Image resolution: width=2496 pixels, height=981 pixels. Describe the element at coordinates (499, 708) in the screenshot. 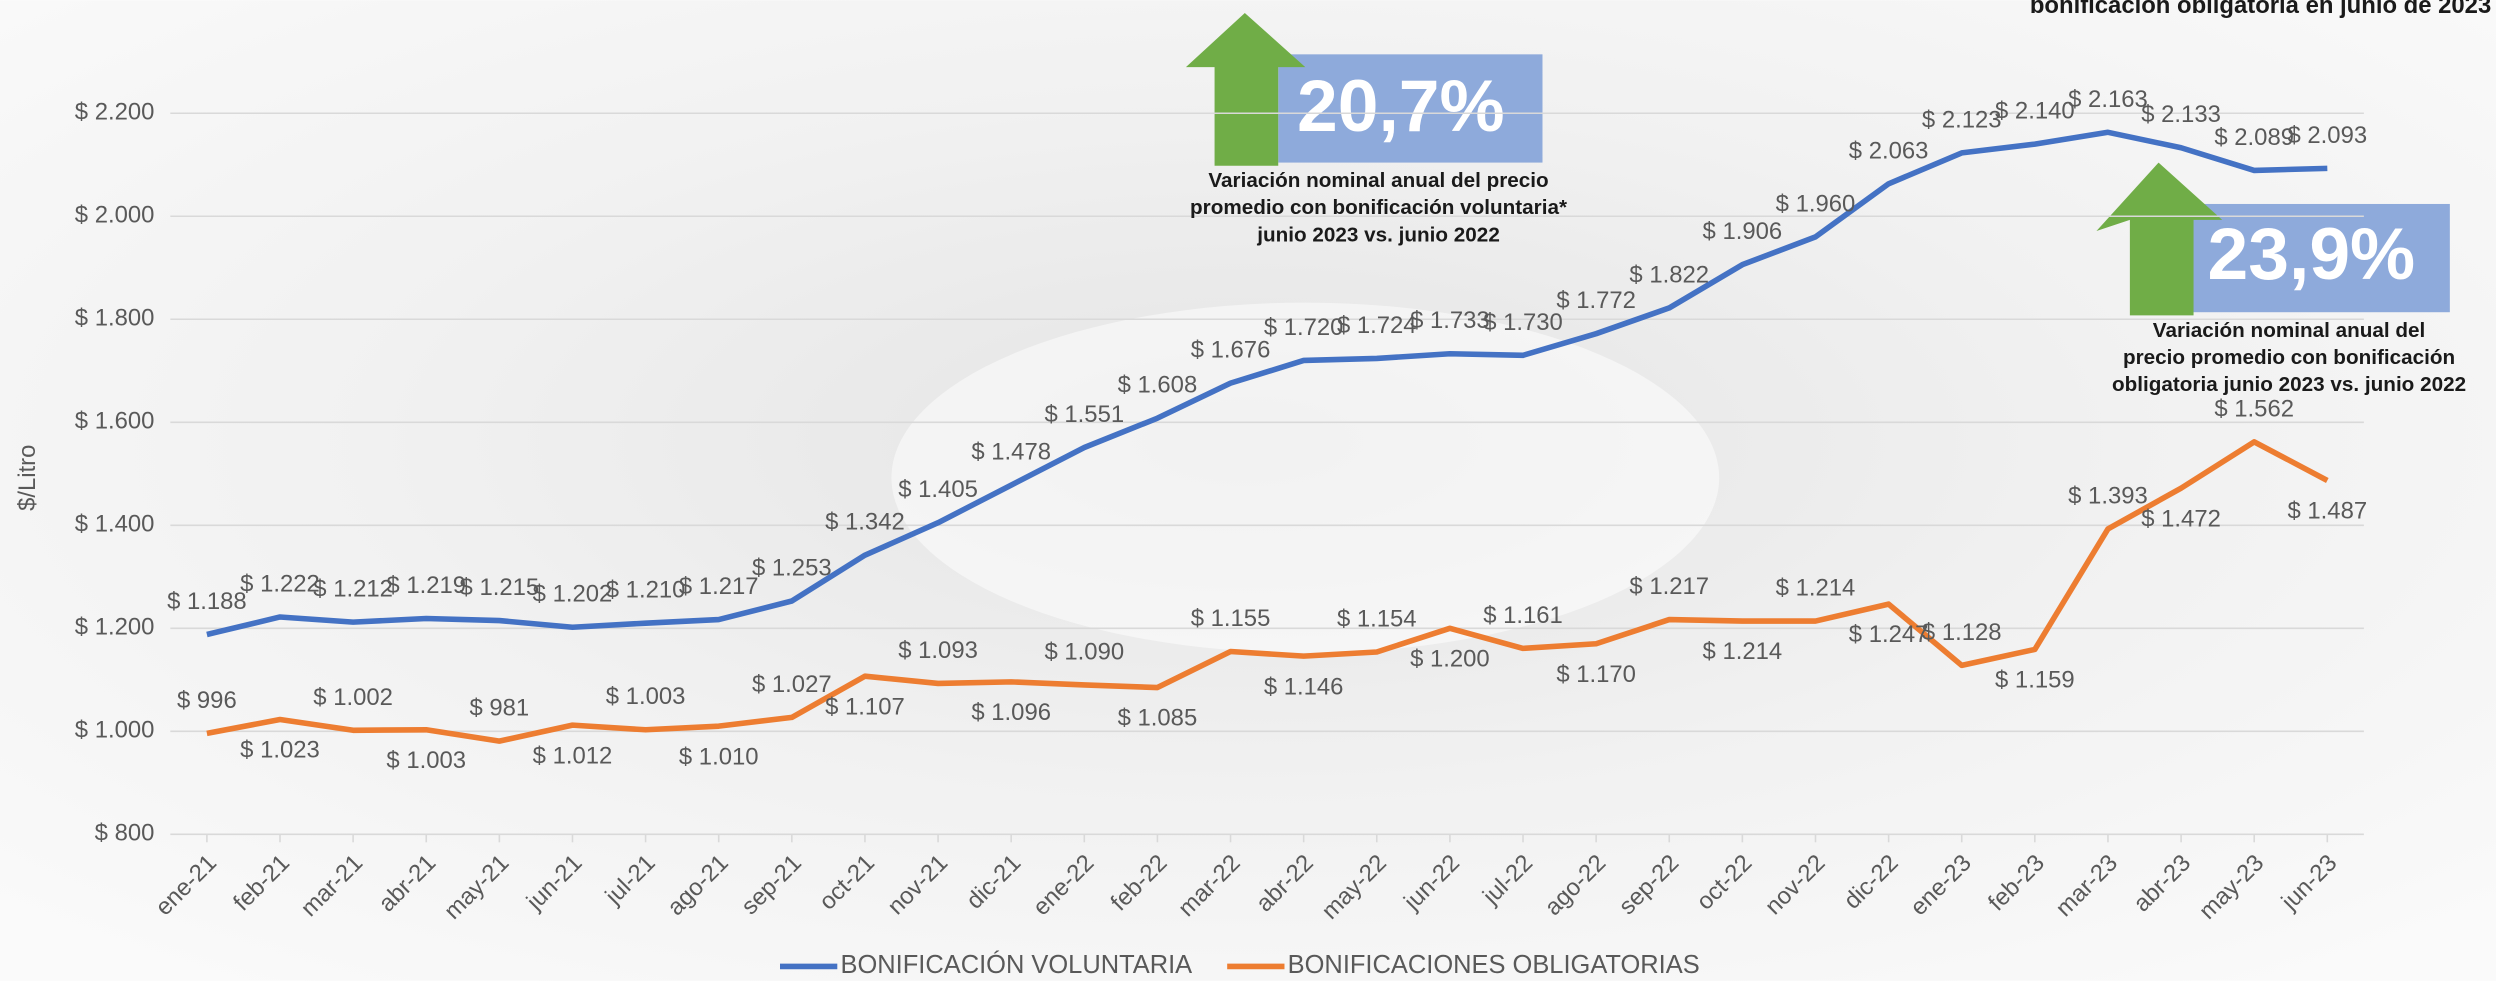

I see `data-label: $ 981` at that location.